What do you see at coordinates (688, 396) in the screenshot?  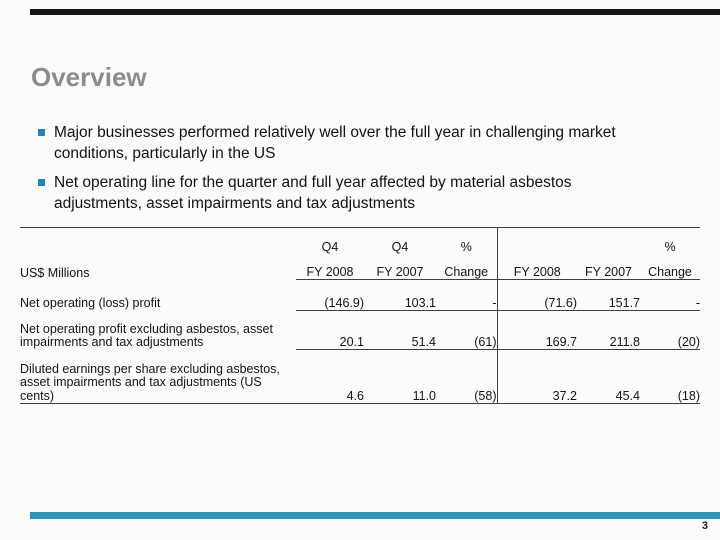 I see `value-cell: (18)` at bounding box center [688, 396].